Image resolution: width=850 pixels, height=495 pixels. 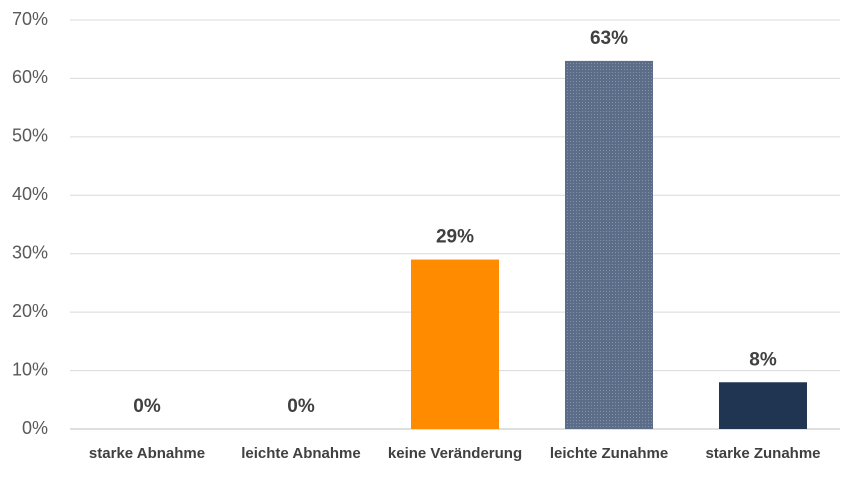 What do you see at coordinates (455, 237) in the screenshot?
I see `data-label: 29%` at bounding box center [455, 237].